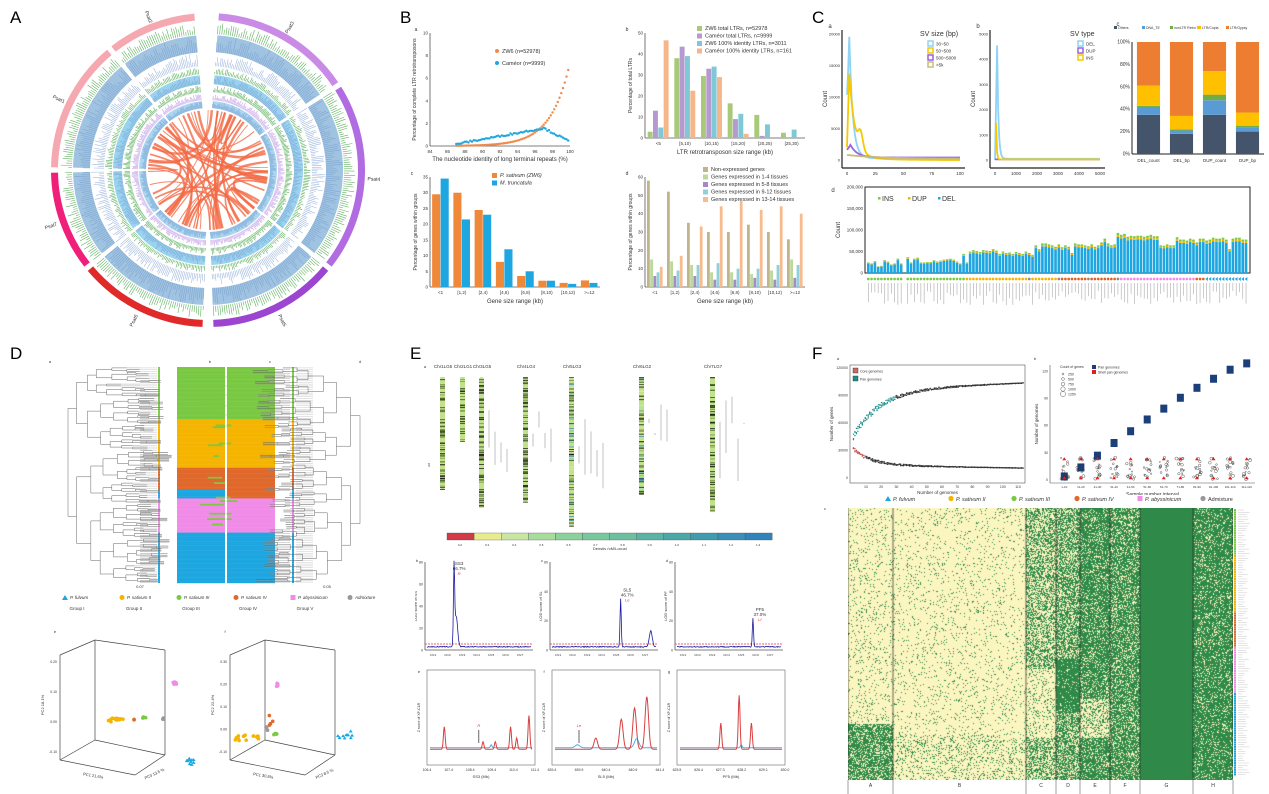 The image size is (1269, 794). Describe the element at coordinates (223, 186) in the screenshot. I see `synteny-link` at that location.